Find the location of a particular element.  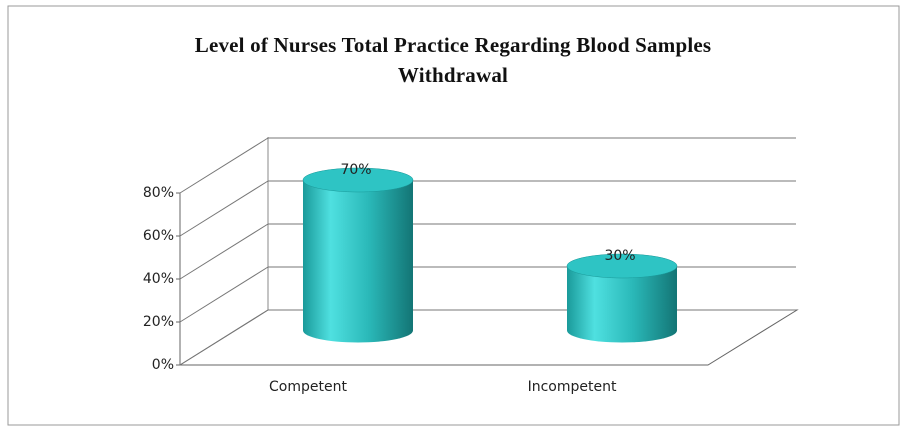

y-tick-label: 60% is located at coordinates (158, 236).